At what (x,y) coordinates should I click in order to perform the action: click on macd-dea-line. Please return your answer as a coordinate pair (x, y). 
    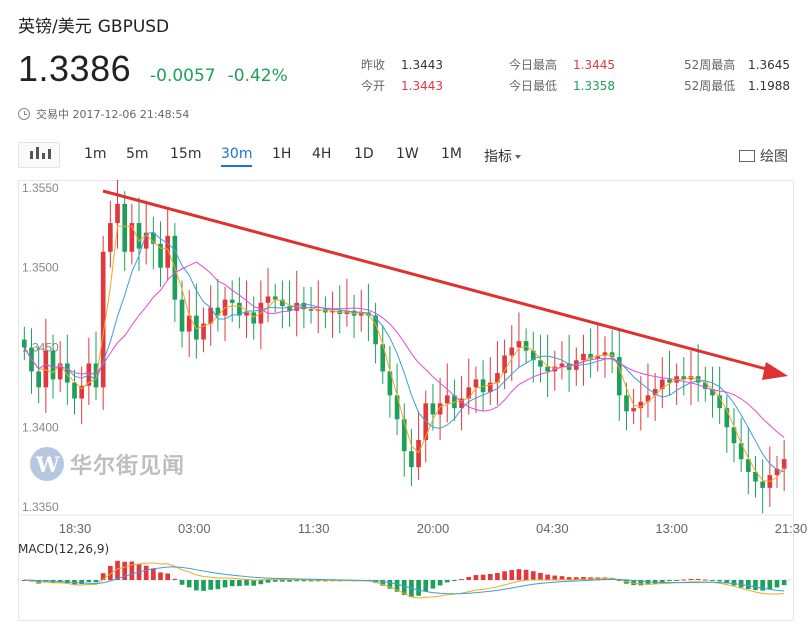
    Looking at the image, I should click on (404, 580).